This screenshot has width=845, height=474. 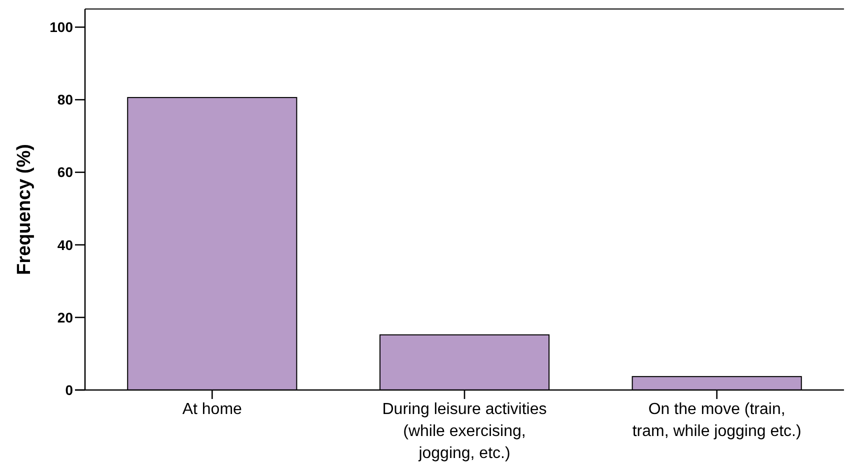 I want to click on y-tick-label: 40, so click(x=65, y=244).